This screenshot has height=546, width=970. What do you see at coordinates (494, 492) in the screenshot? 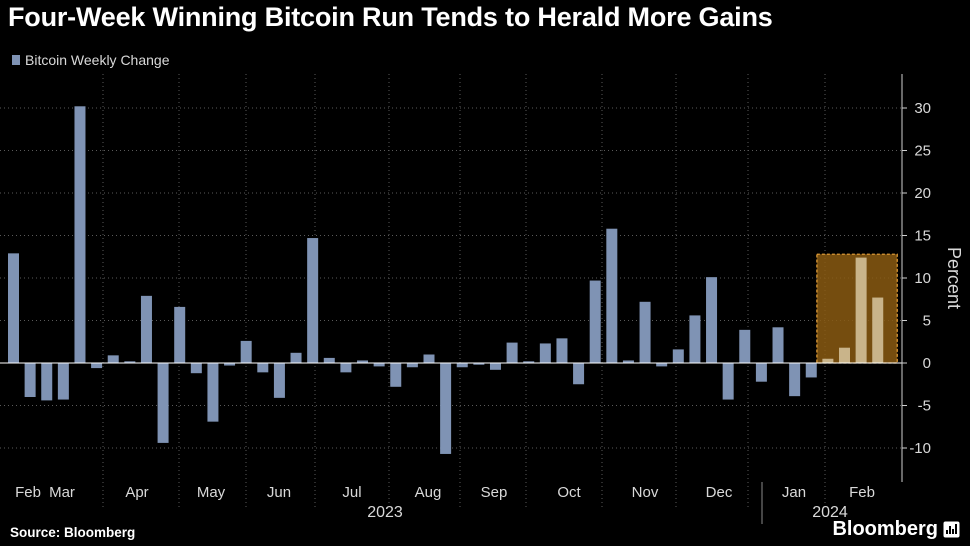
I see `x-month-label: Sep` at bounding box center [494, 492].